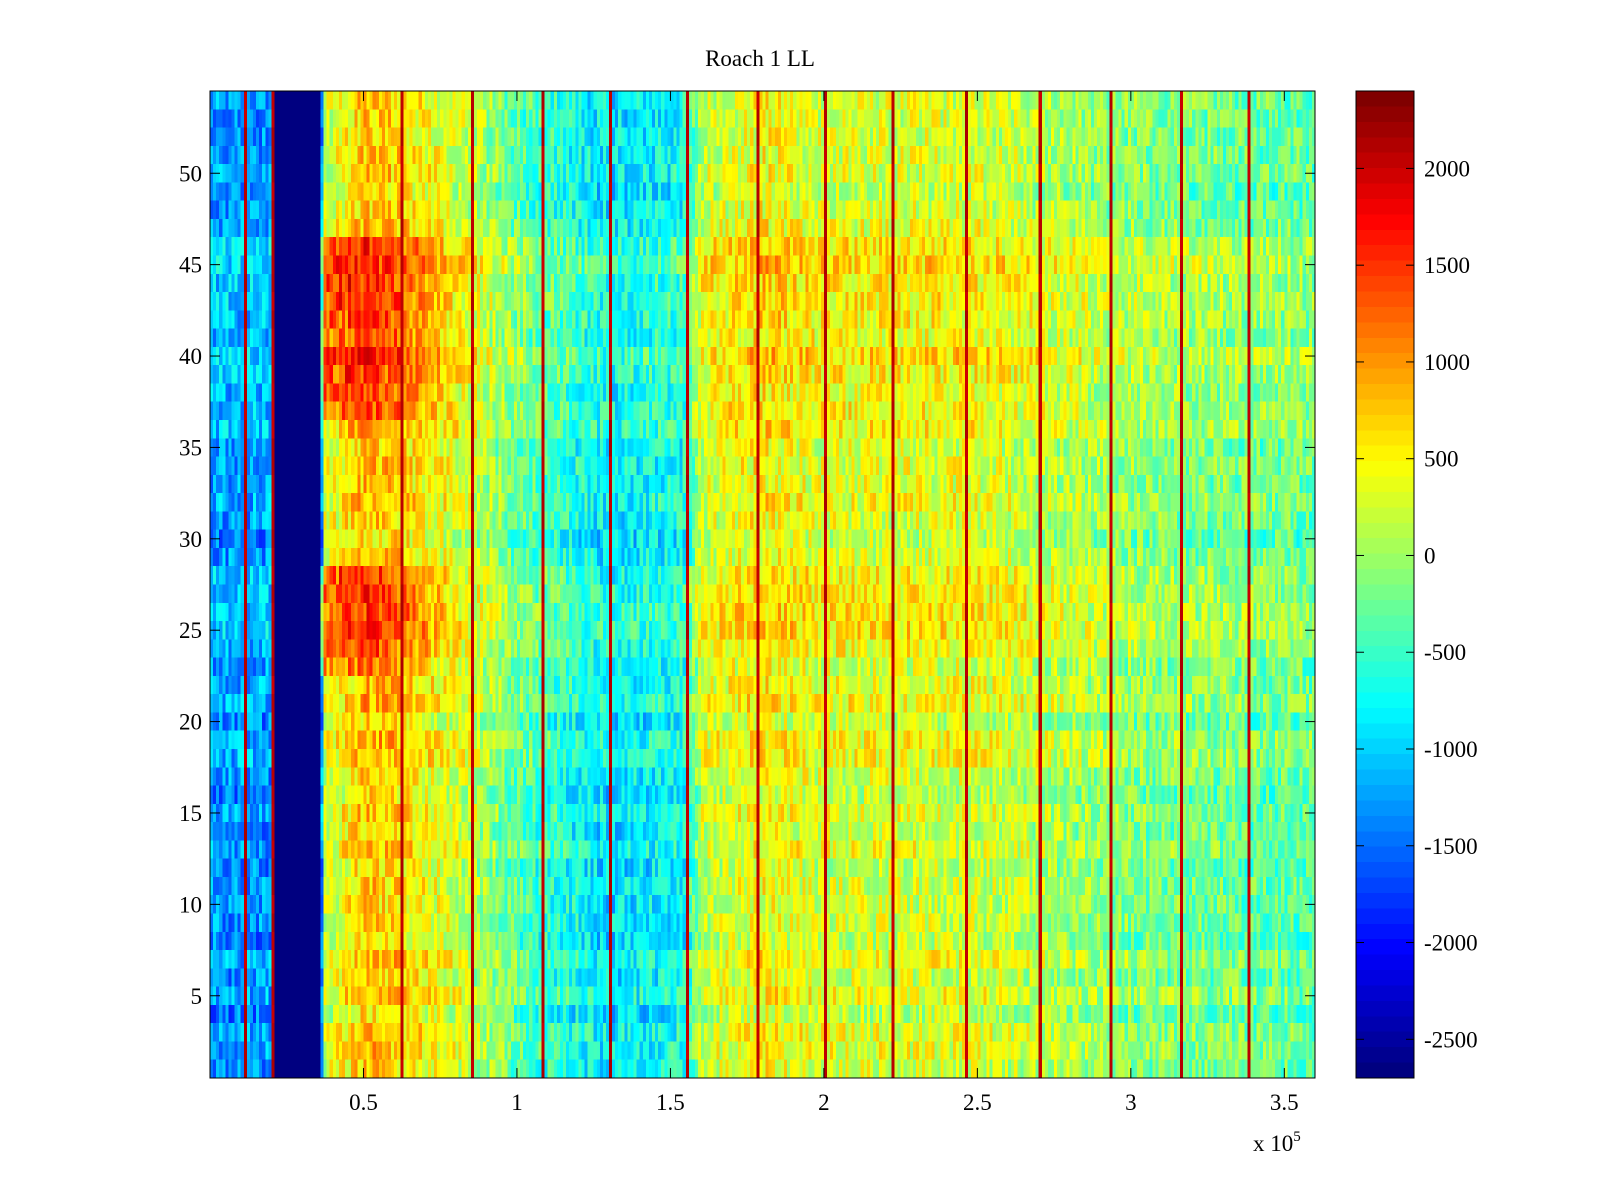 The width and height of the screenshot is (1600, 1200). Describe the element at coordinates (1447, 362) in the screenshot. I see `colorbar-tick-label: 1000` at that location.